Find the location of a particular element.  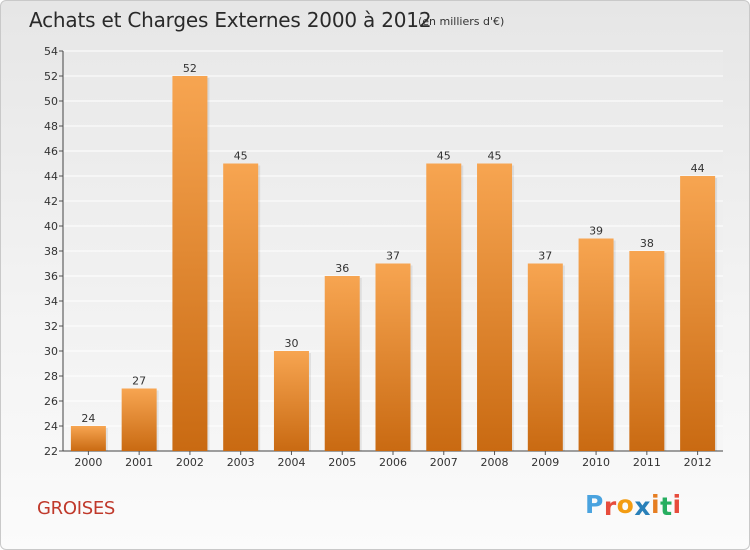

proxiti-logo: Proxiti is located at coordinates (633, 505).